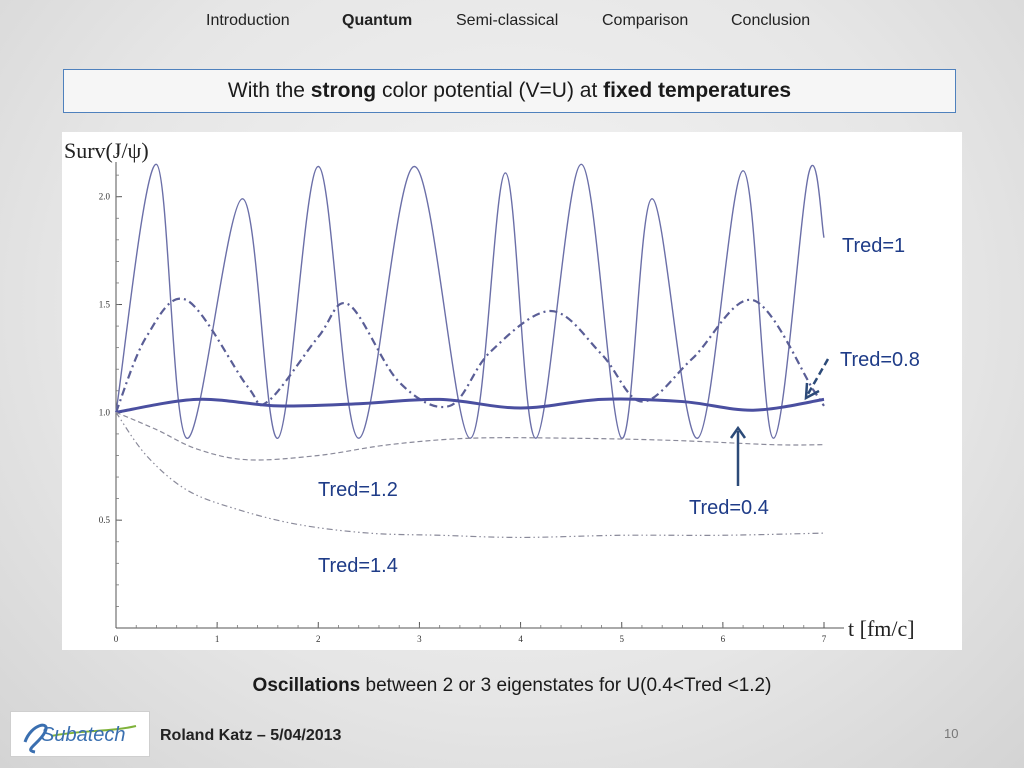 Image resolution: width=1024 pixels, height=768 pixels. I want to click on caption-bold: Oscillations, so click(306, 685).